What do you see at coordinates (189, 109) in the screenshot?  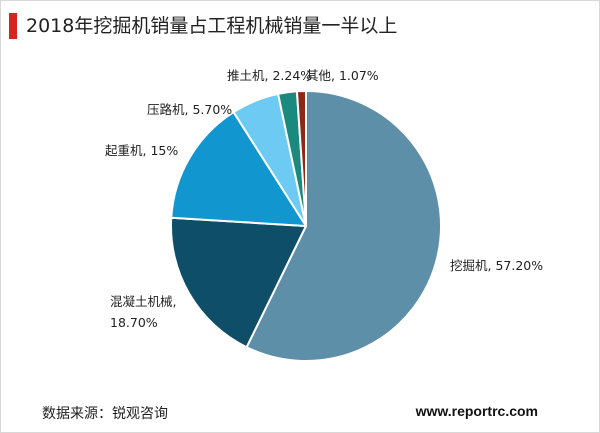 I see `slice-label-4: 压路机, 5.70%` at bounding box center [189, 109].